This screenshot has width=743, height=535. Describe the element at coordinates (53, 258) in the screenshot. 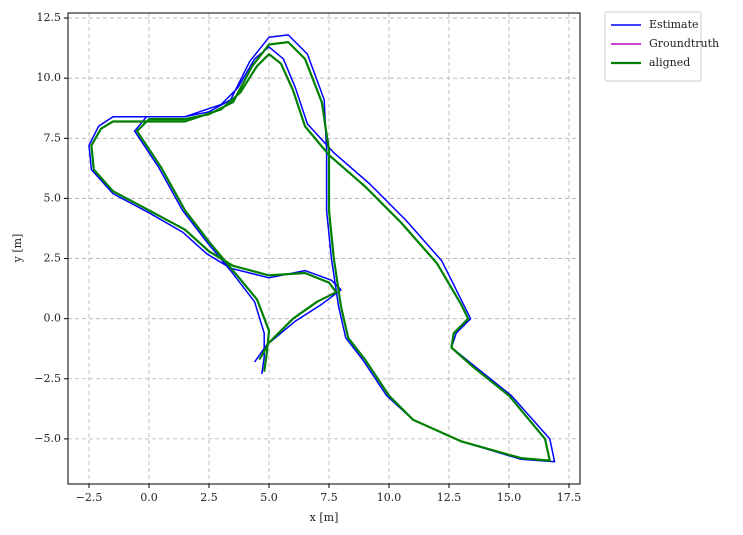

I see `y-tick-label: 2.5` at that location.